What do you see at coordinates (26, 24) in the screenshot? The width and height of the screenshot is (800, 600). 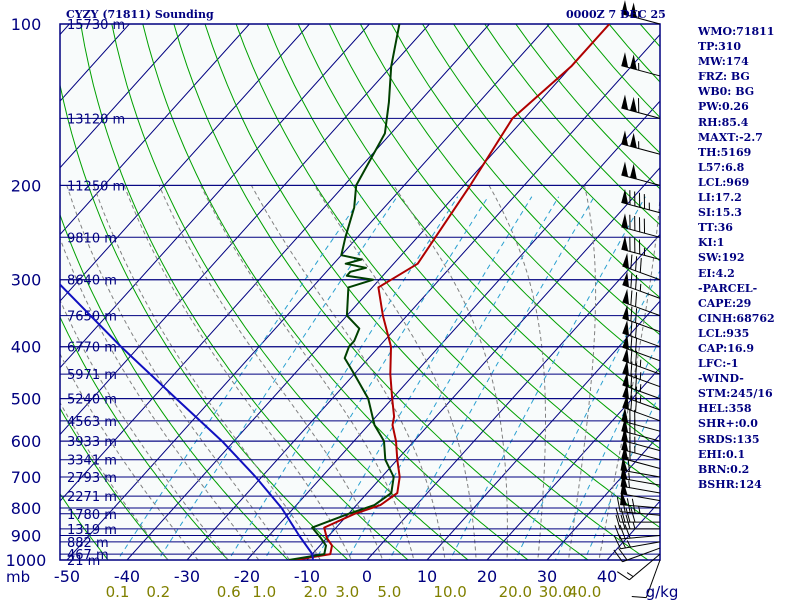 I see `pressure-tick-label: 100` at bounding box center [26, 24].